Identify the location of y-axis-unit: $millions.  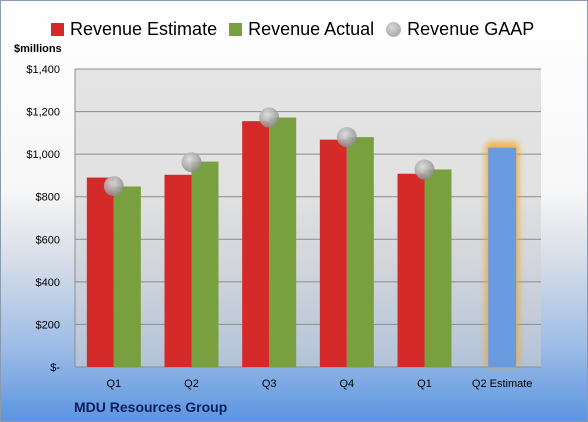
(38, 49).